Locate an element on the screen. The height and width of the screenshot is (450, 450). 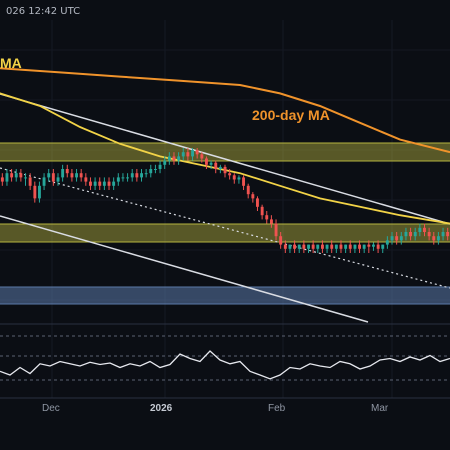
zone-support is located at coordinates (225, 295).